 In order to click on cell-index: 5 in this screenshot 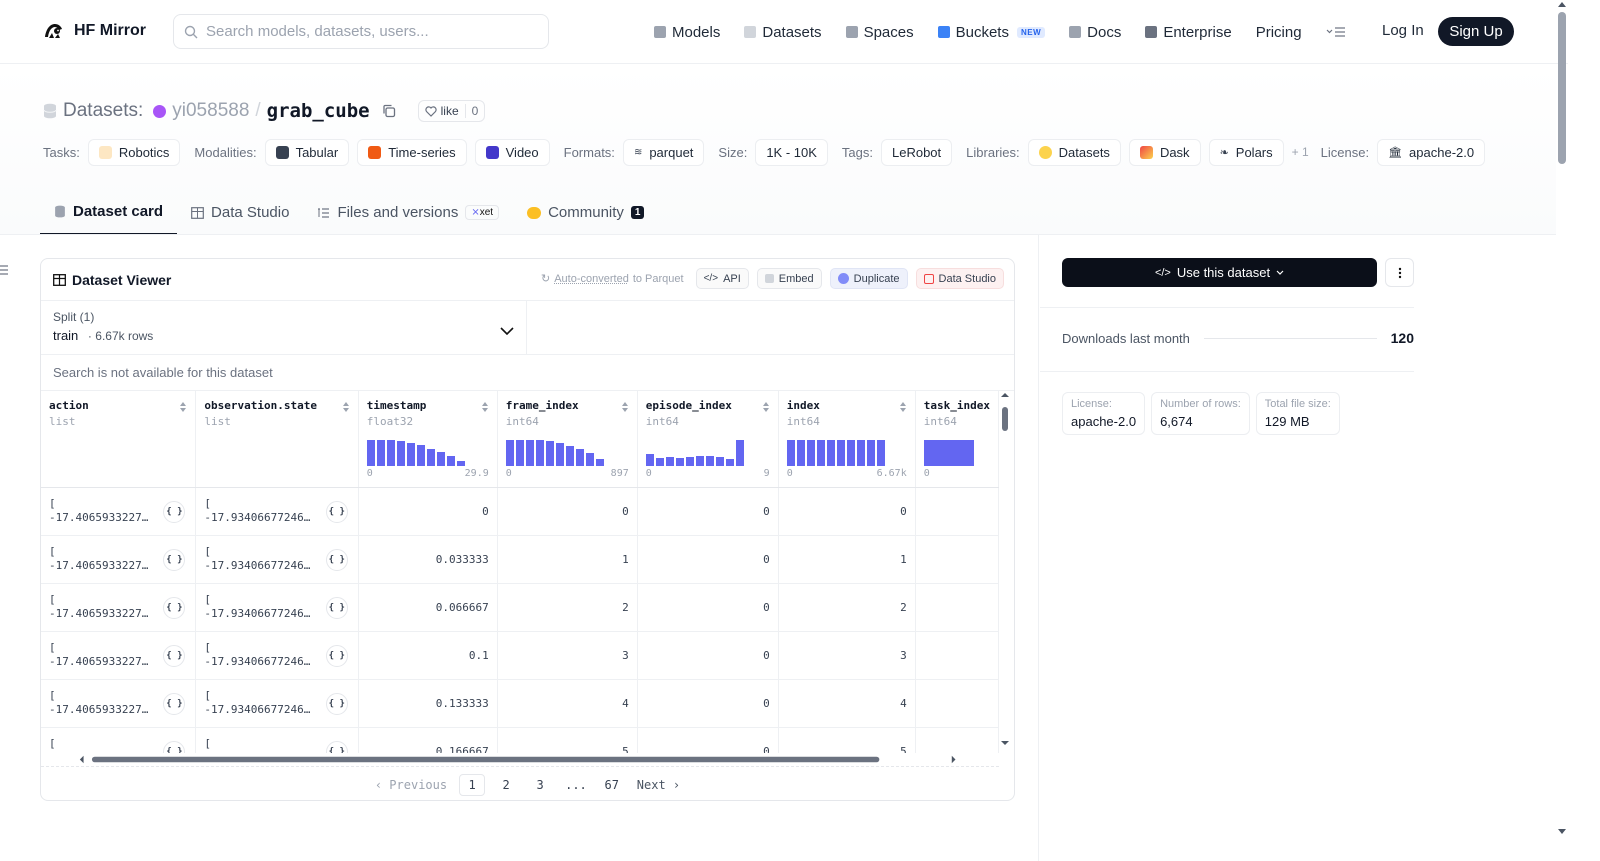, I will do `click(847, 740)`.